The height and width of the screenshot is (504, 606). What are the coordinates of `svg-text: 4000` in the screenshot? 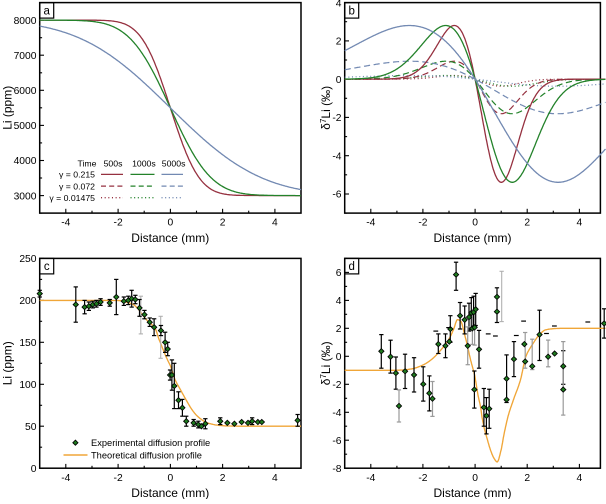 It's located at (25, 161).